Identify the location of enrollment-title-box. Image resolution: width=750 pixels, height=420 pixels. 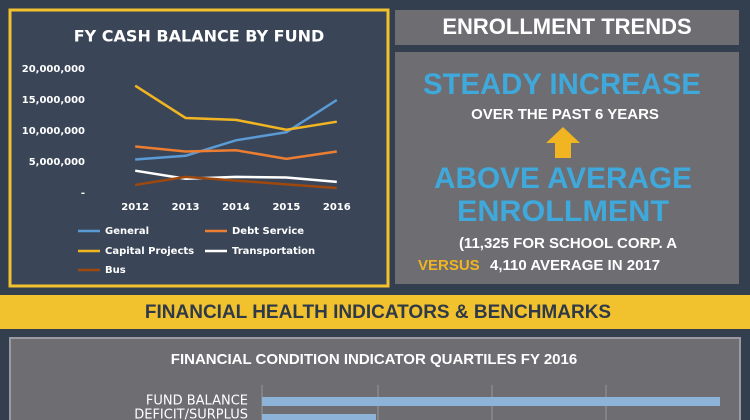
(567, 27).